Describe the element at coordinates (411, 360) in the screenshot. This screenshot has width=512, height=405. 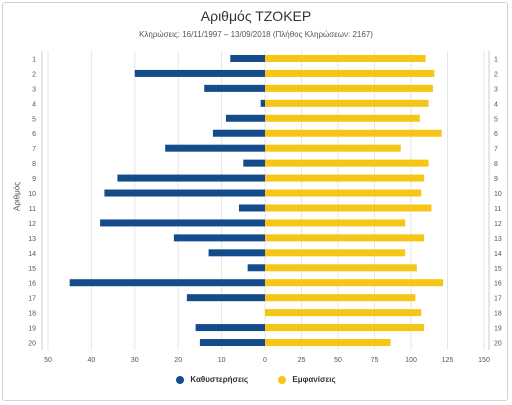
I see `x-tick-right-3: 100` at that location.